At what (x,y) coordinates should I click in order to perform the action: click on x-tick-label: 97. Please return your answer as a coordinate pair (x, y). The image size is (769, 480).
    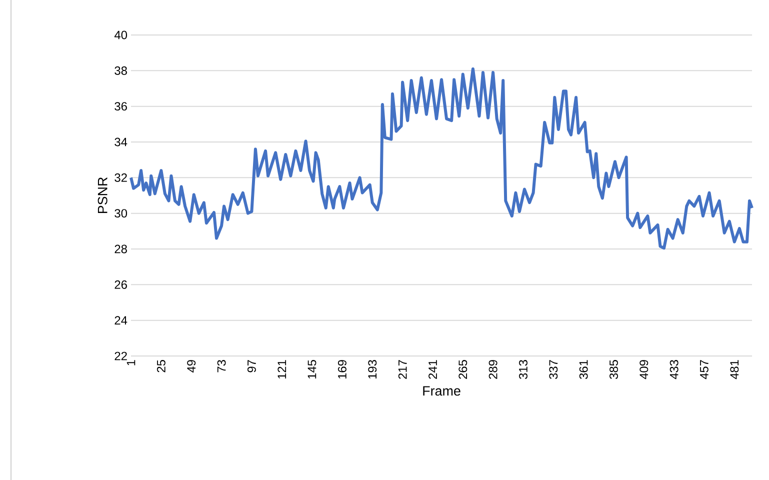
    Looking at the image, I should click on (251, 366).